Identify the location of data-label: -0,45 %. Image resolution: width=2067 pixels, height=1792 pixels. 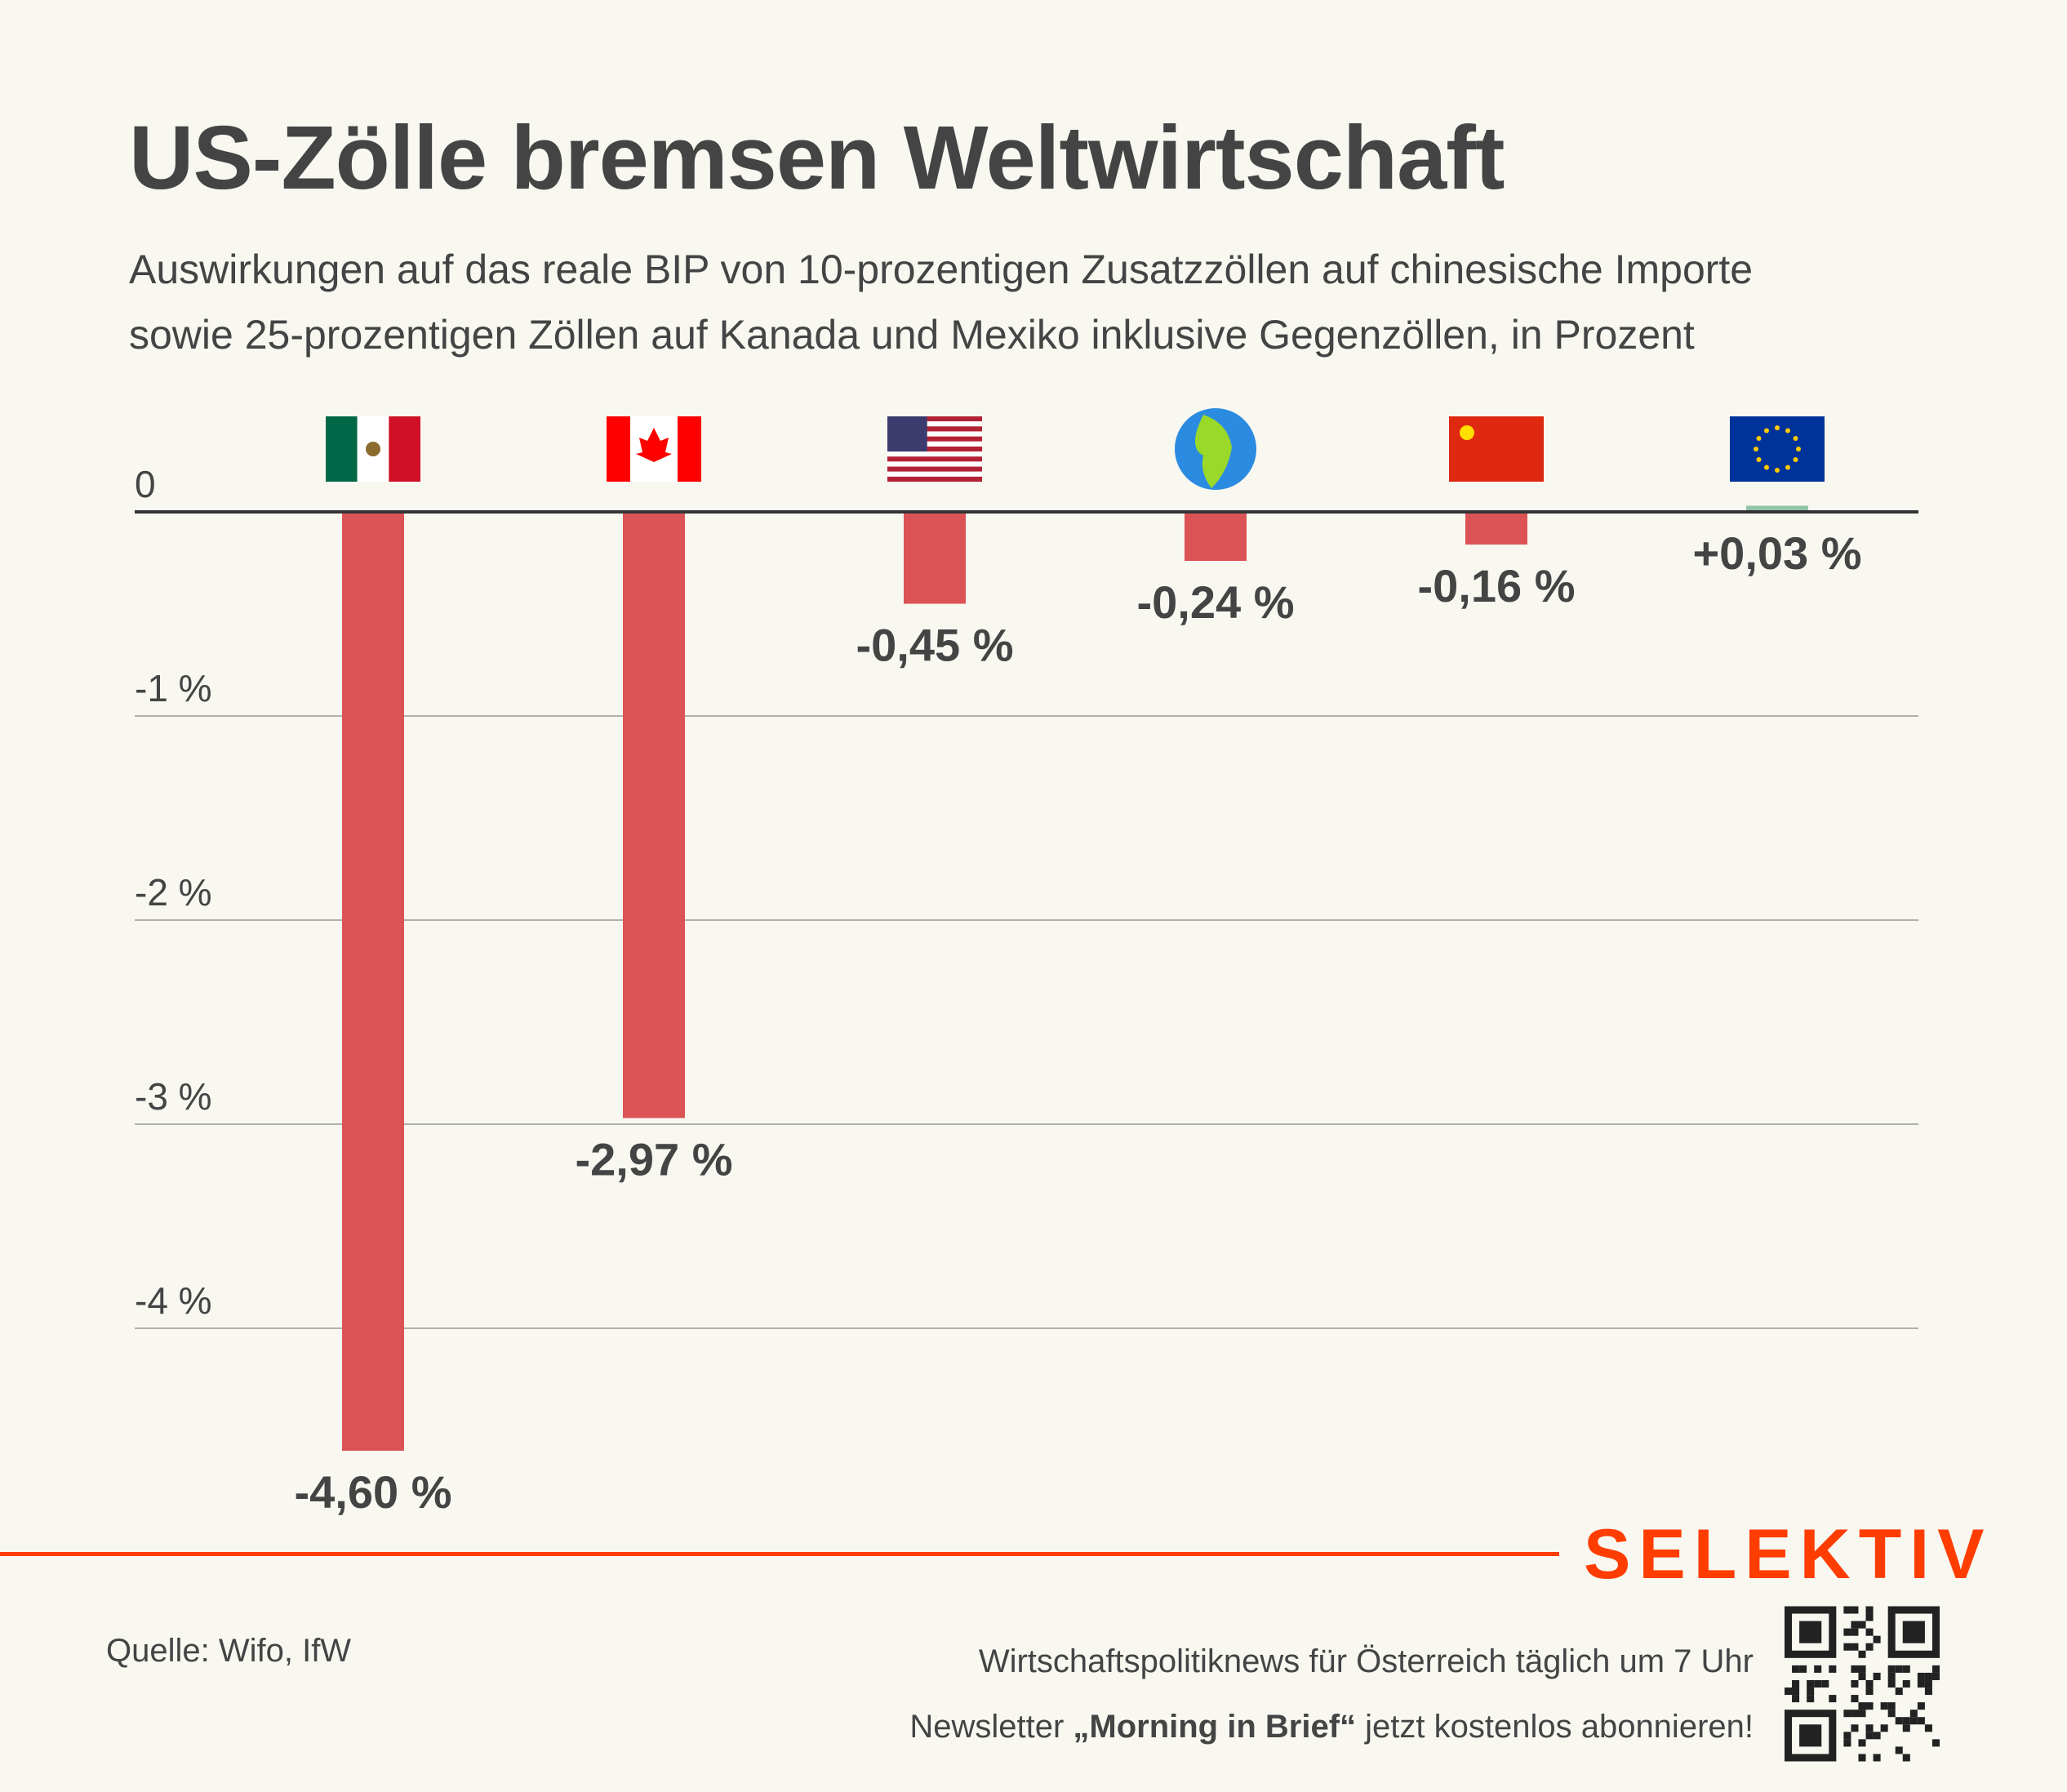
(935, 645).